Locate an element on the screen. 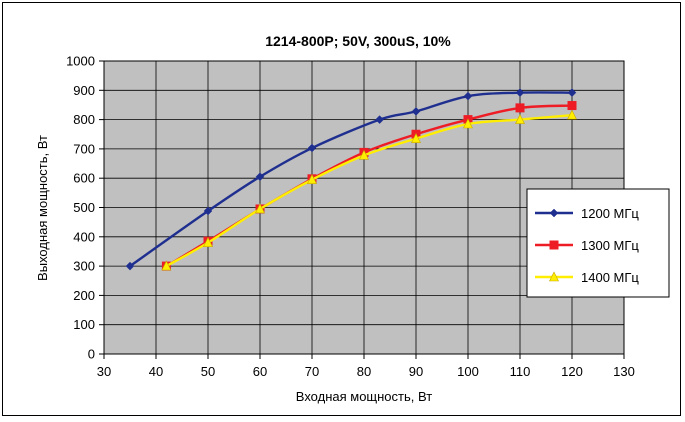  legend: 1200 МГц 1300 МГц 1400 МГц is located at coordinates (598, 243).